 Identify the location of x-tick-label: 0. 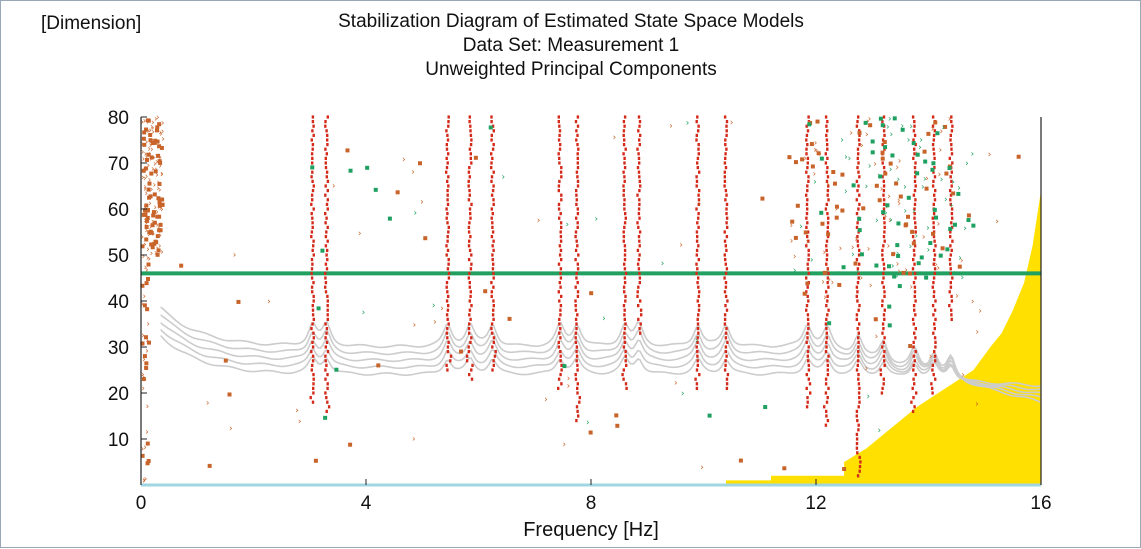
(141, 503).